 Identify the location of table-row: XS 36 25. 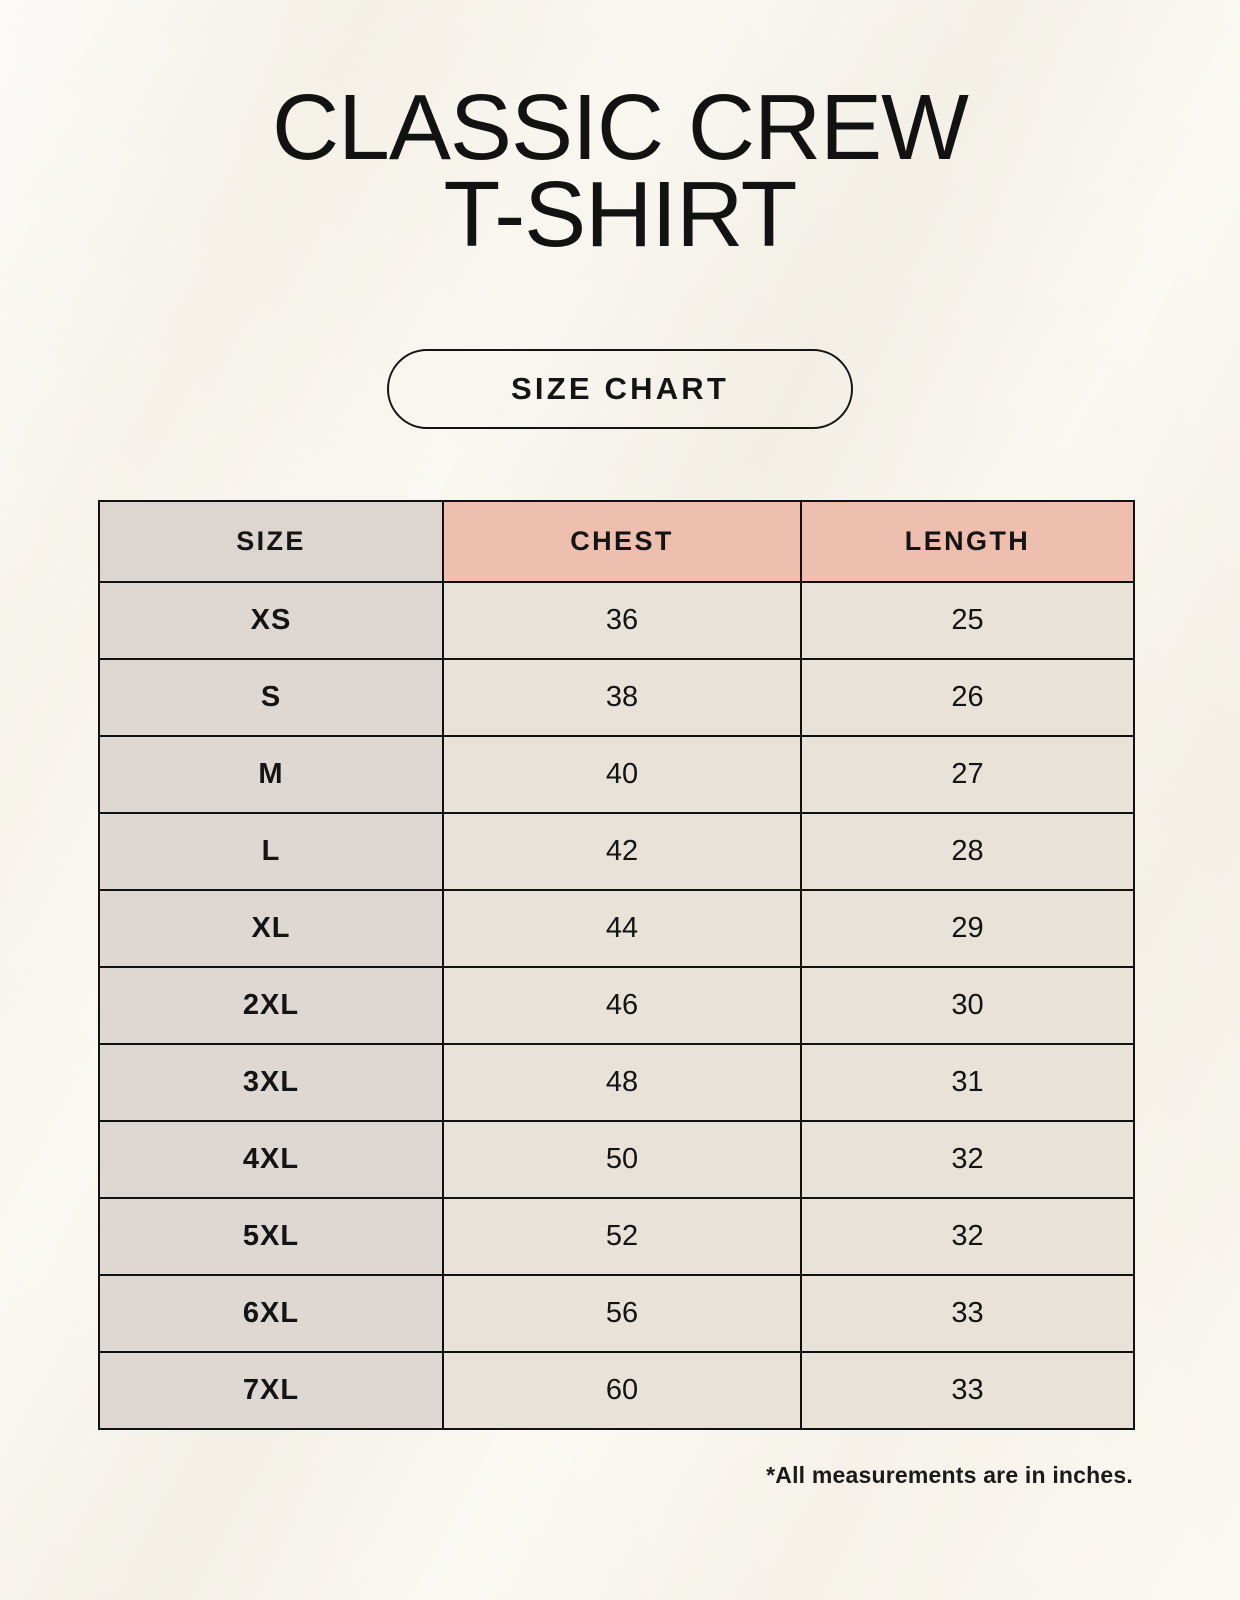
(616, 620).